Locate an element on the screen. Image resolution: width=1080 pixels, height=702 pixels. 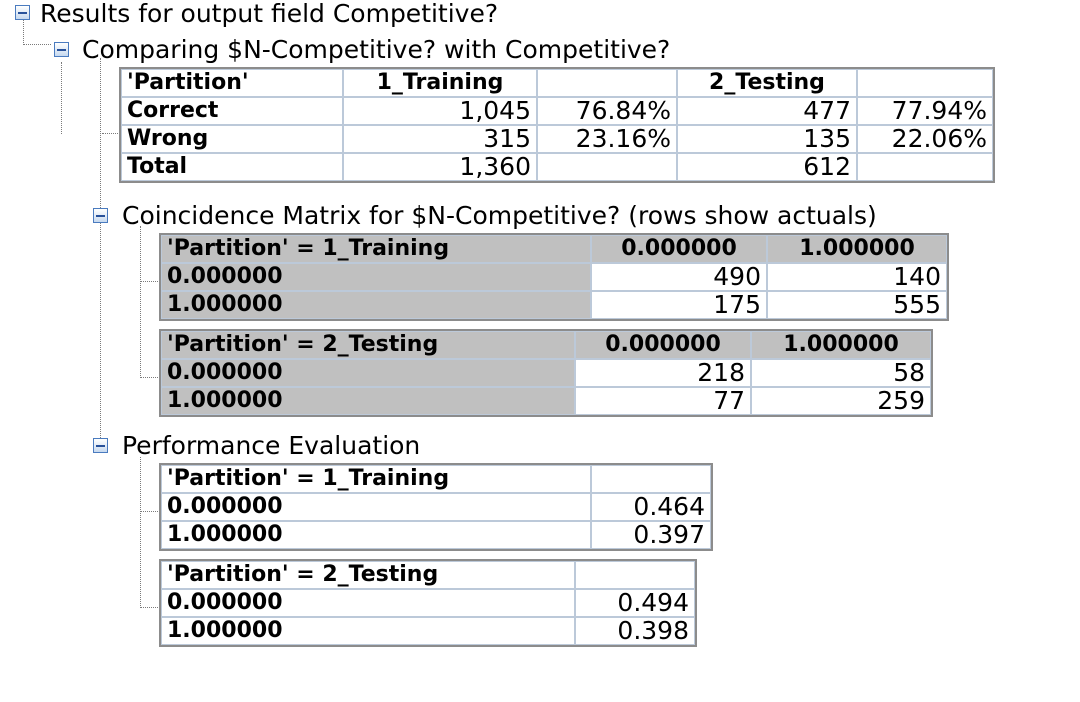
table-row: 1.000000 77 259 is located at coordinates (546, 401).